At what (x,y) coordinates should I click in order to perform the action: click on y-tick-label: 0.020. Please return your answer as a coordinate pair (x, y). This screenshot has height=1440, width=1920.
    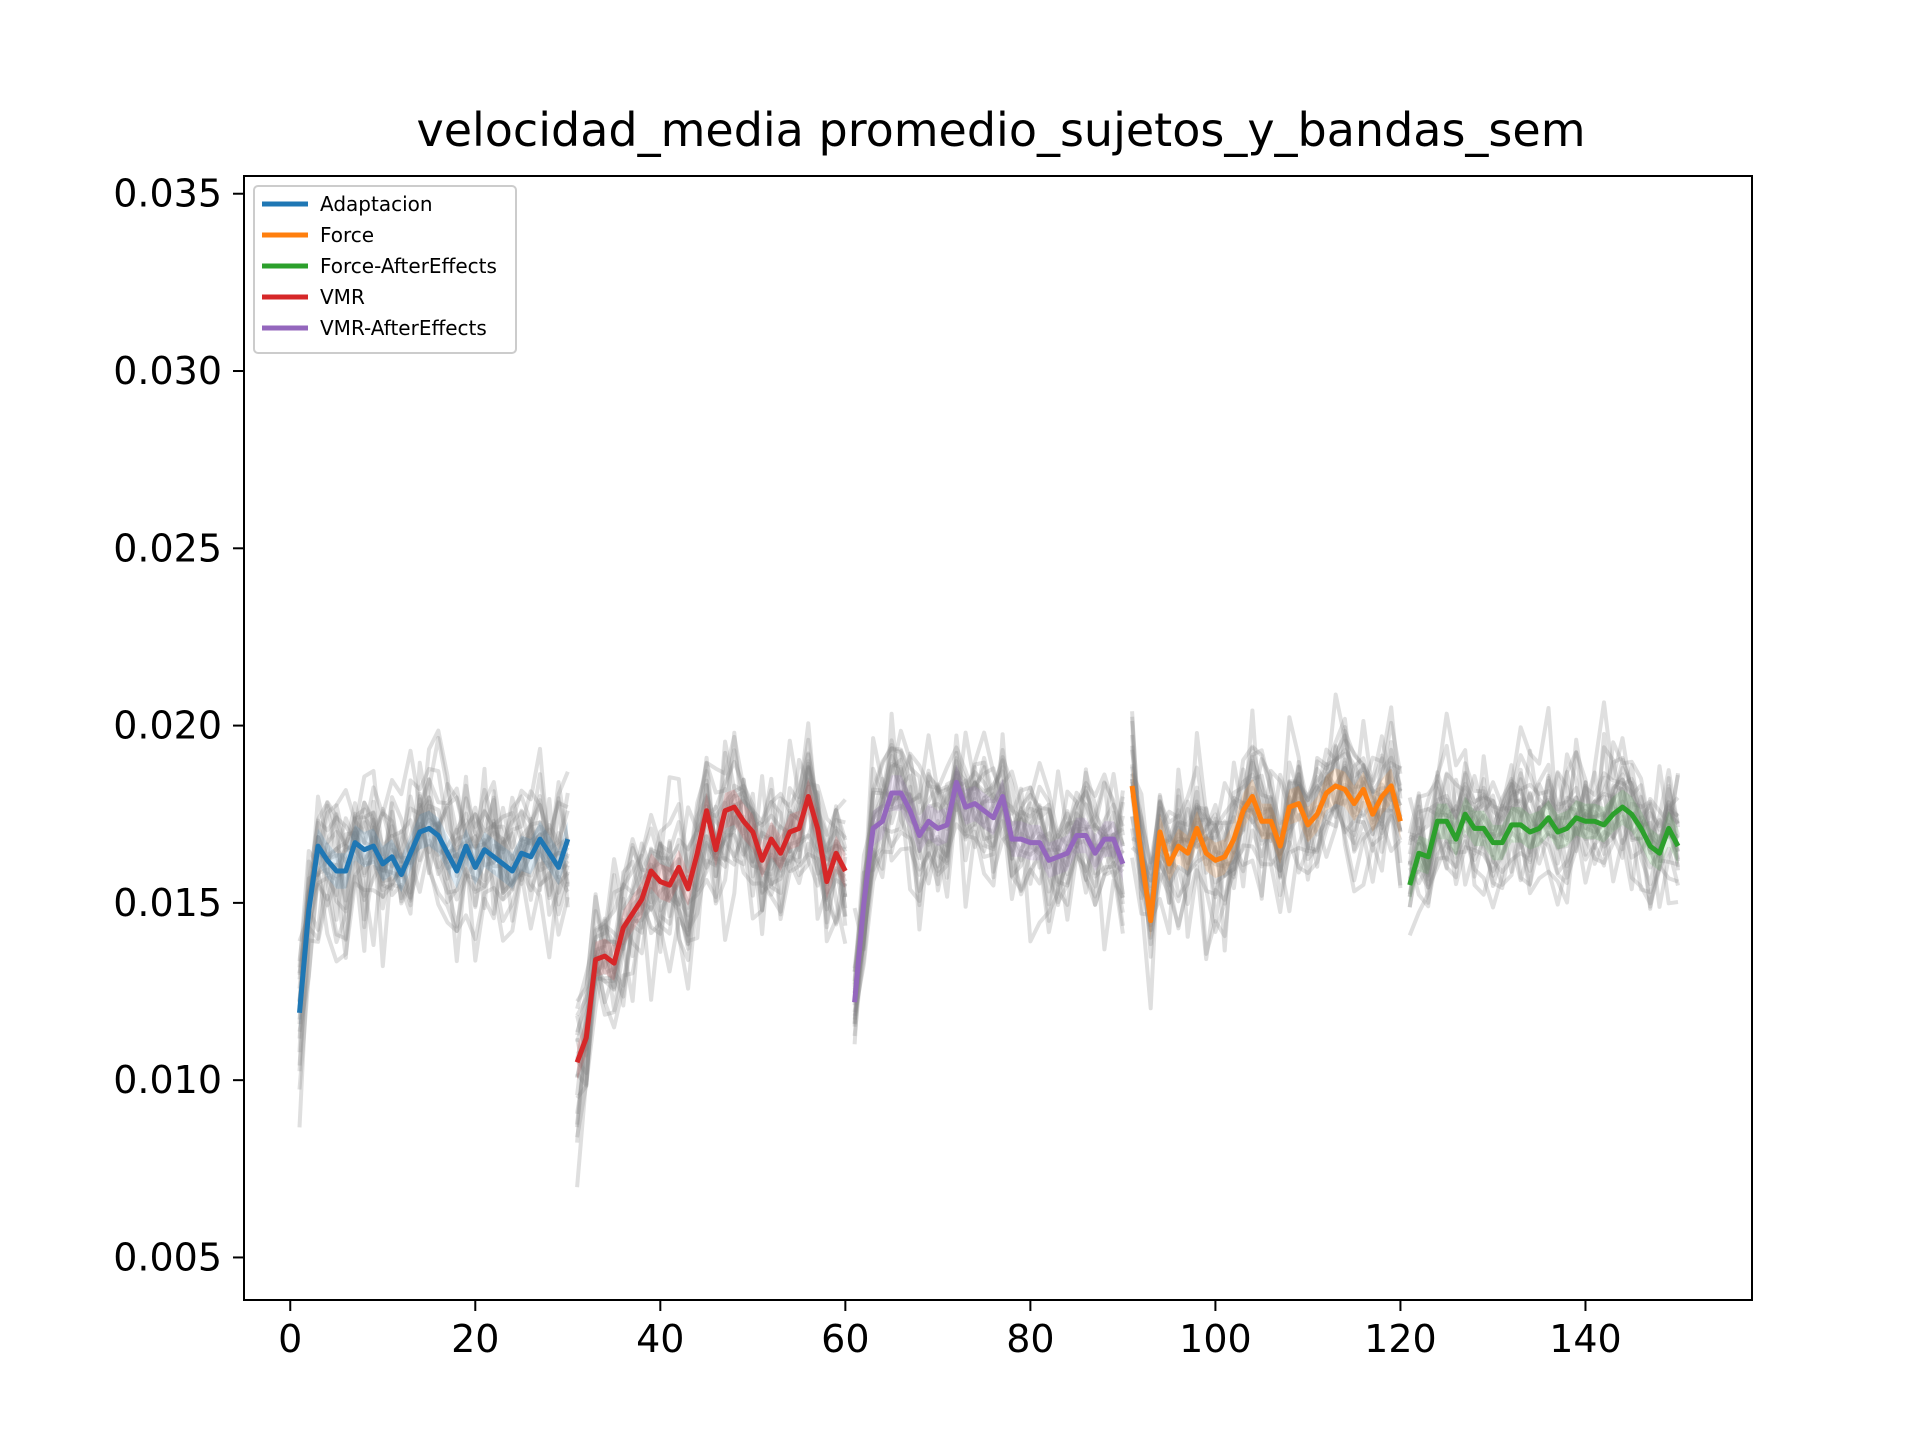
    Looking at the image, I should click on (167, 726).